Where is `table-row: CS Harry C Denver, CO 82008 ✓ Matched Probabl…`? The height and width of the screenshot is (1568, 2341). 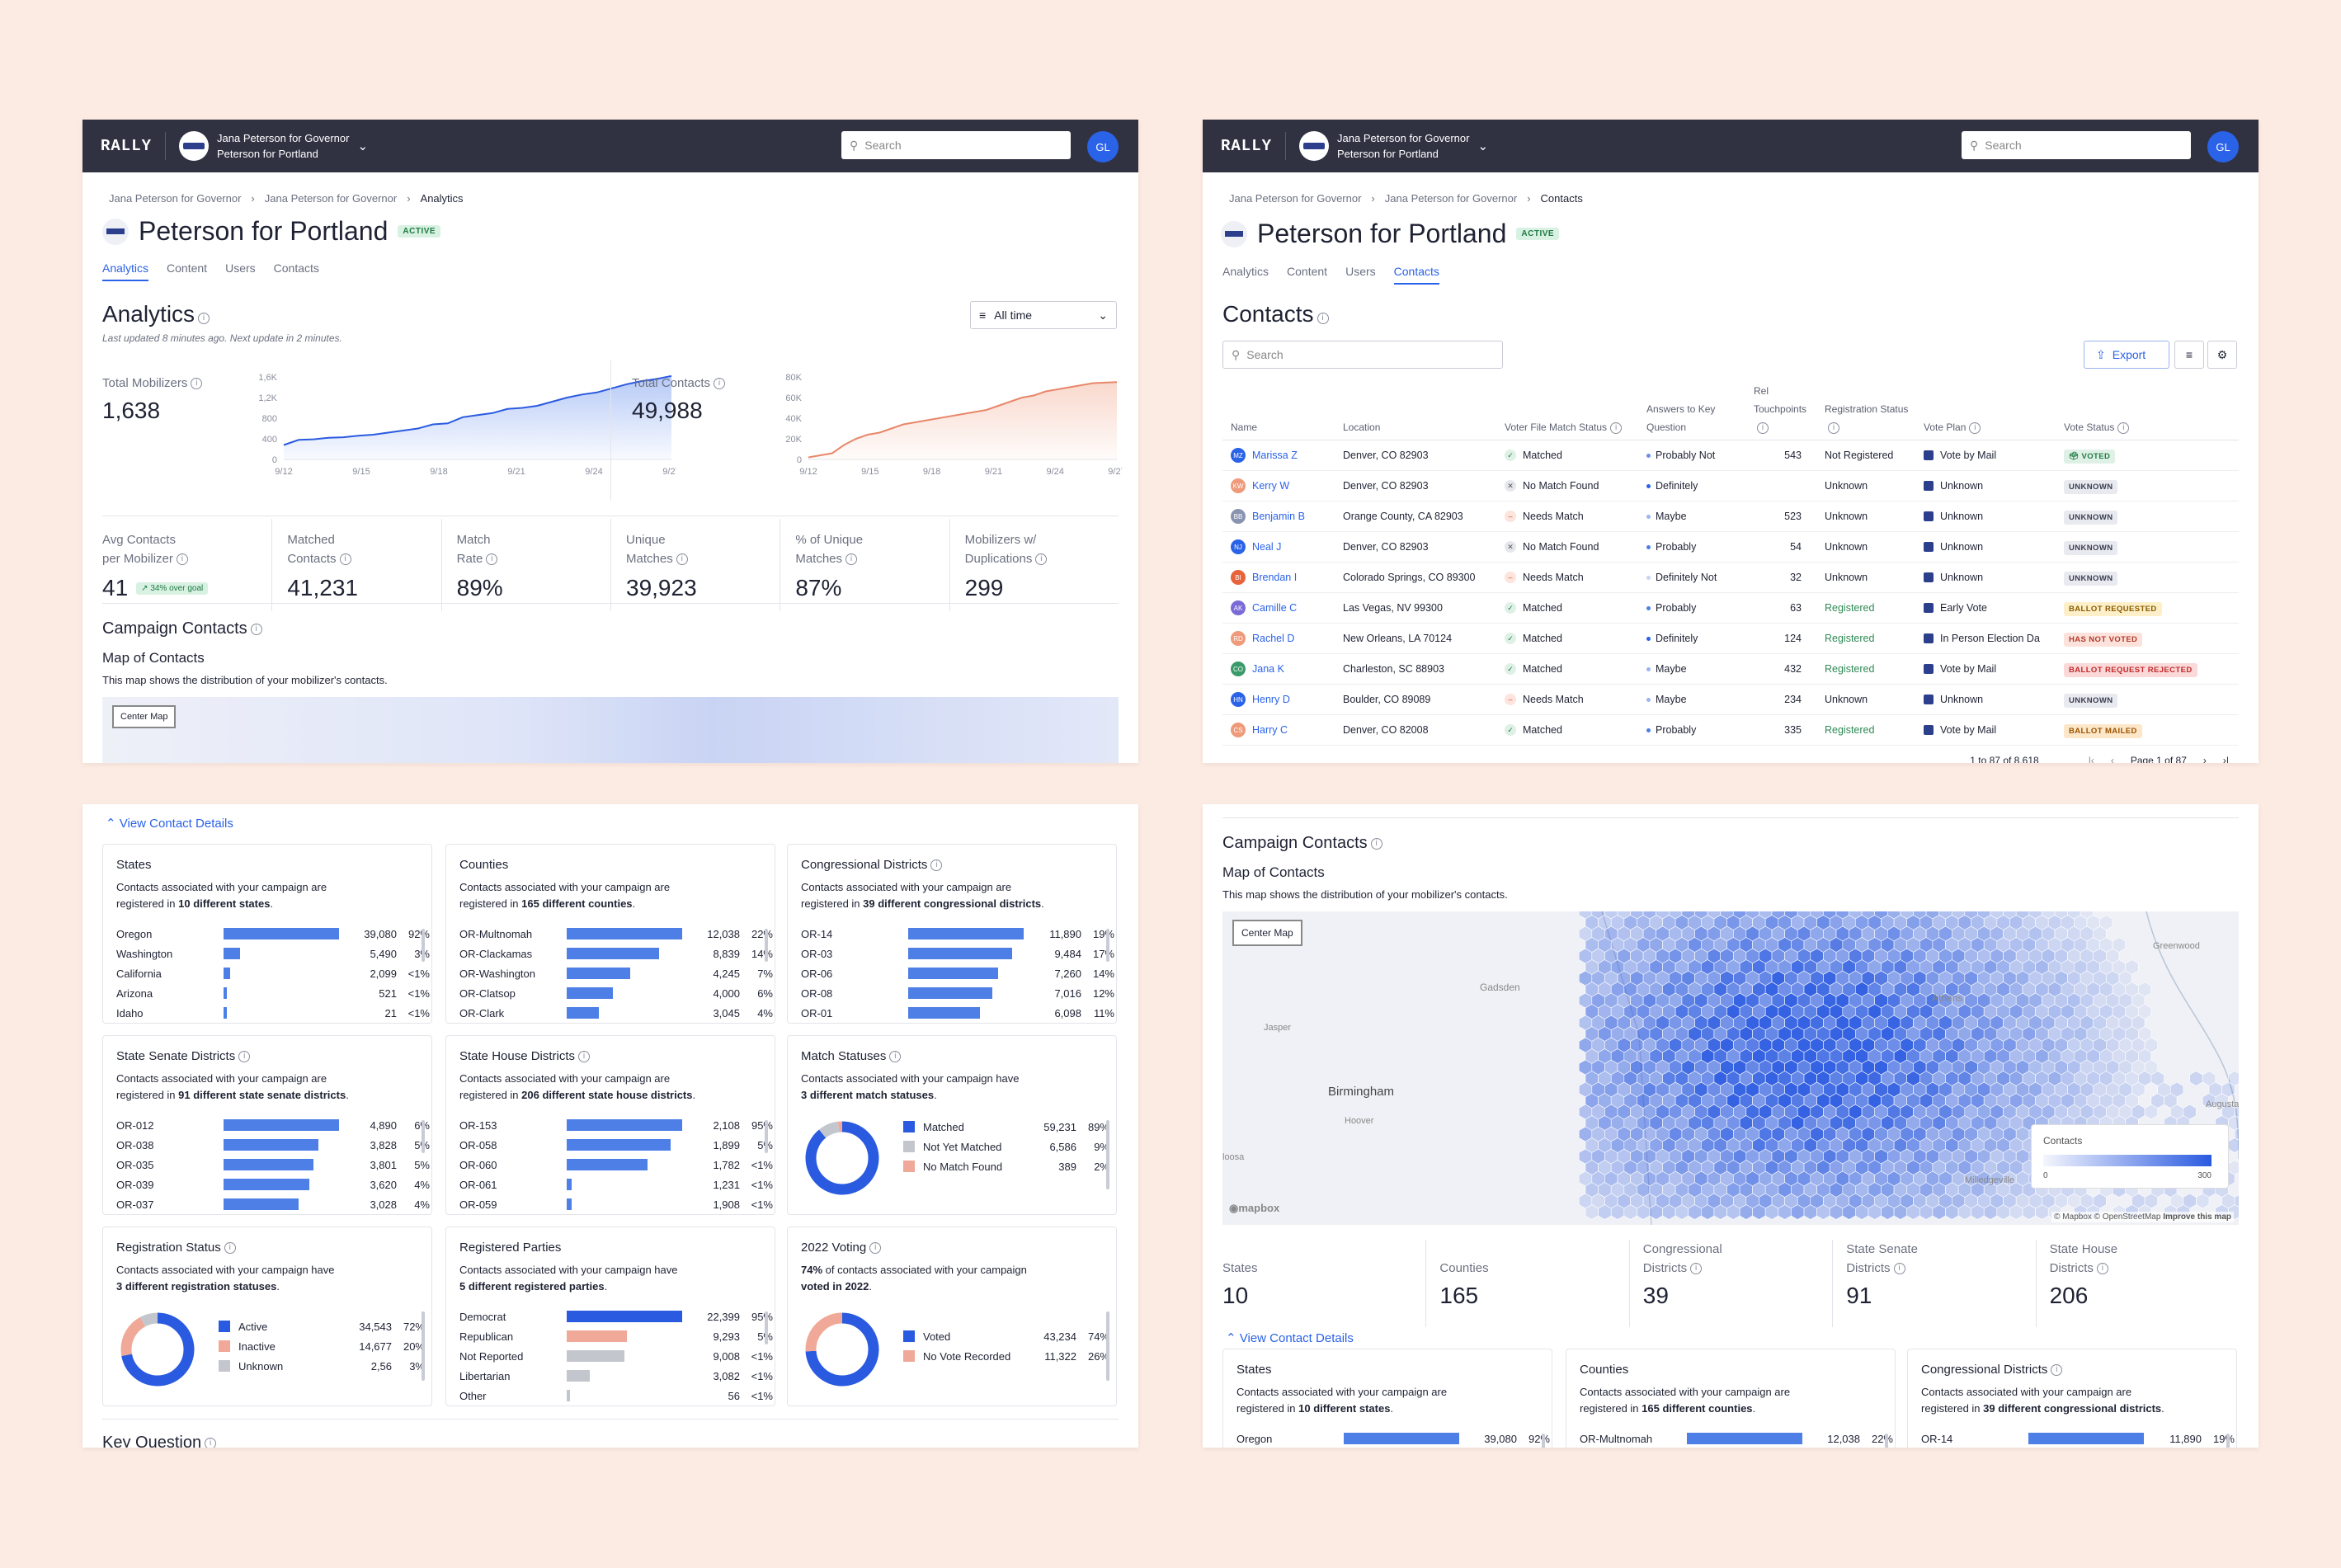
table-row: CS Harry C Denver, CO 82008 ✓ Matched Probabl… is located at coordinates (1730, 730).